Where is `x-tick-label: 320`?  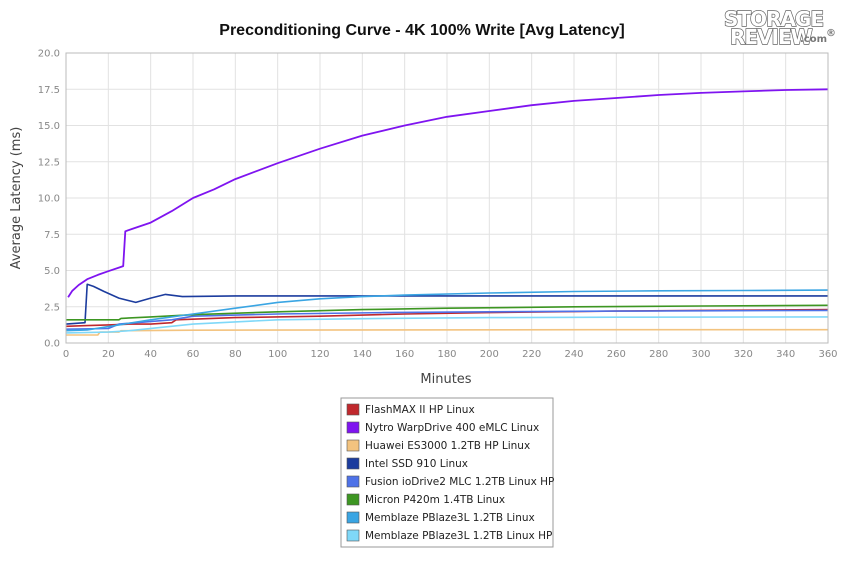 x-tick-label: 320 is located at coordinates (743, 354).